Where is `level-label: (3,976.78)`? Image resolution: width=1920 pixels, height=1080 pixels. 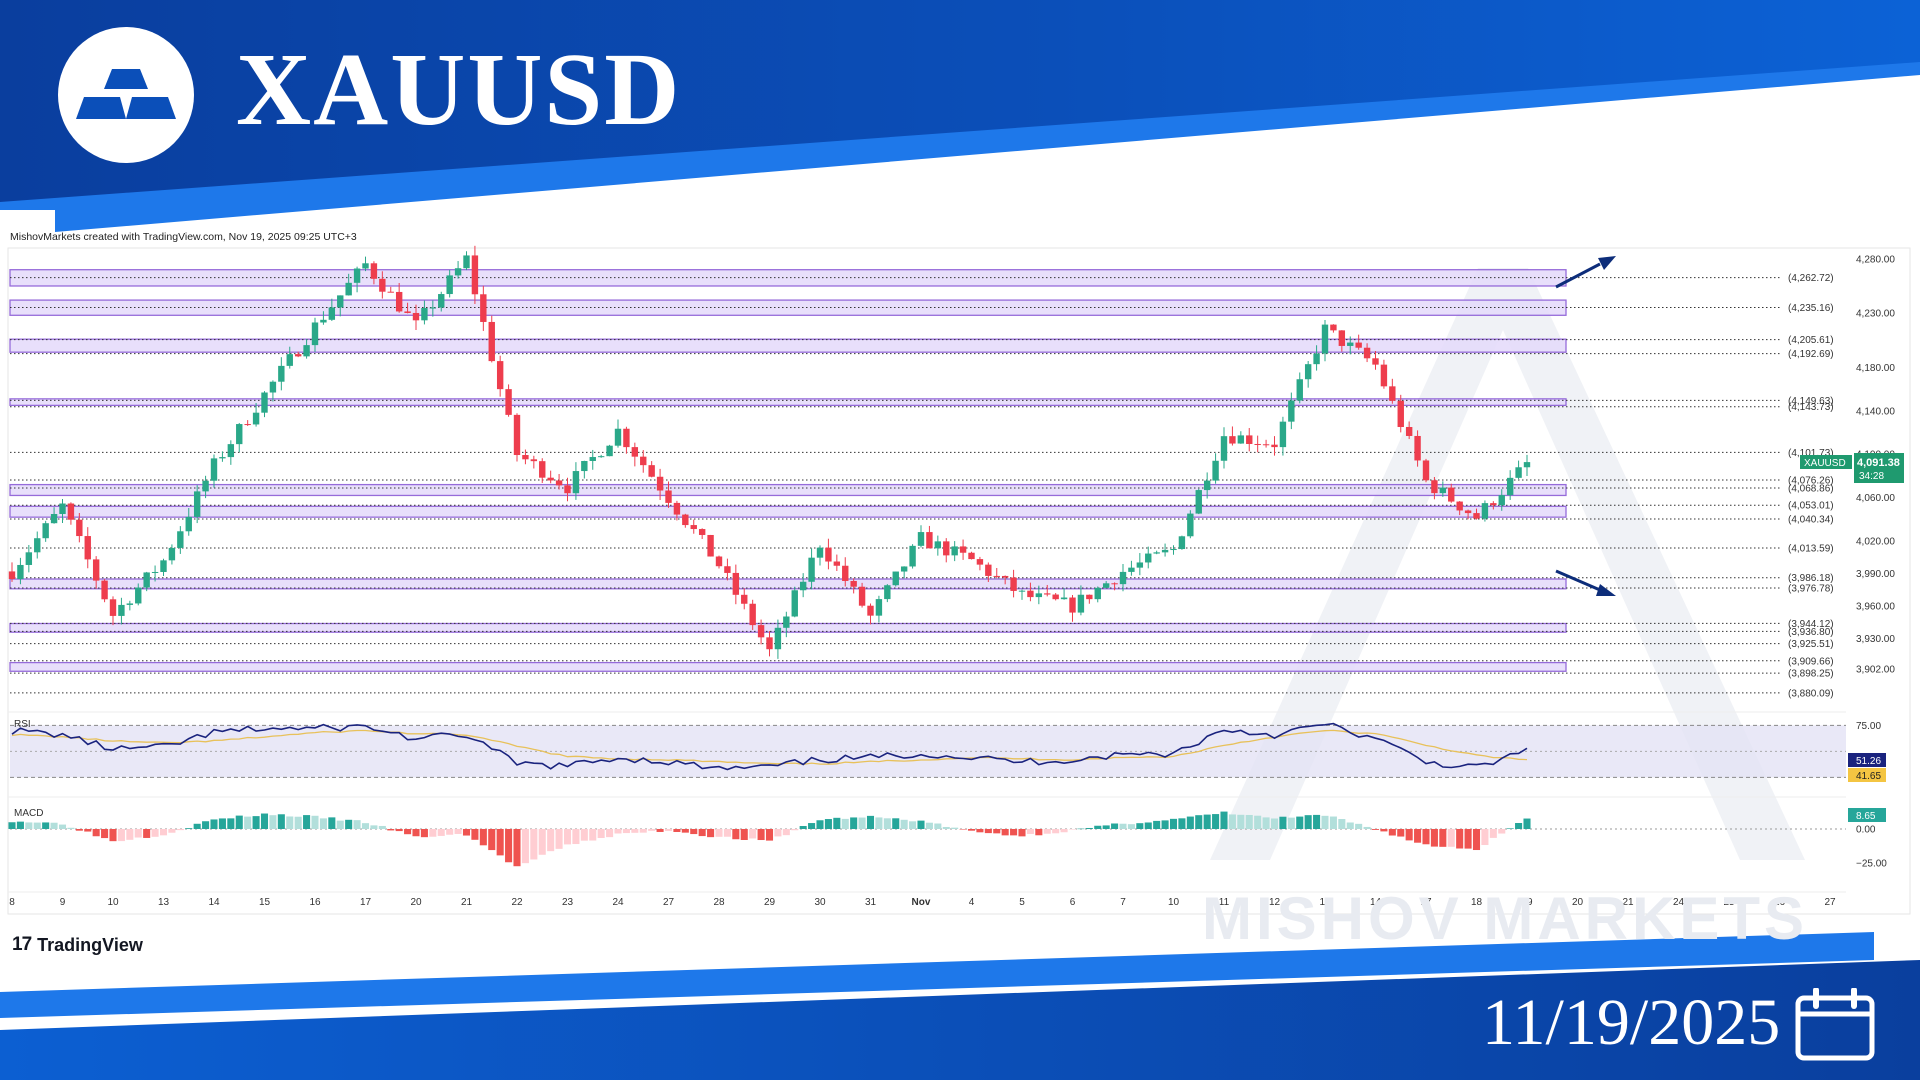
level-label: (3,976.78) is located at coordinates (1811, 588).